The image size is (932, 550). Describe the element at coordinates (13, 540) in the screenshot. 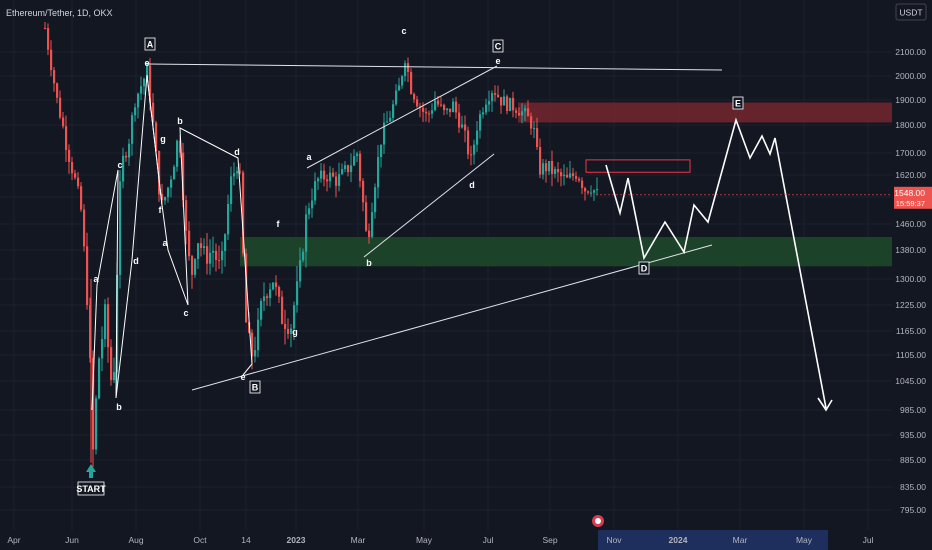

I see `time-tick: Apr` at that location.